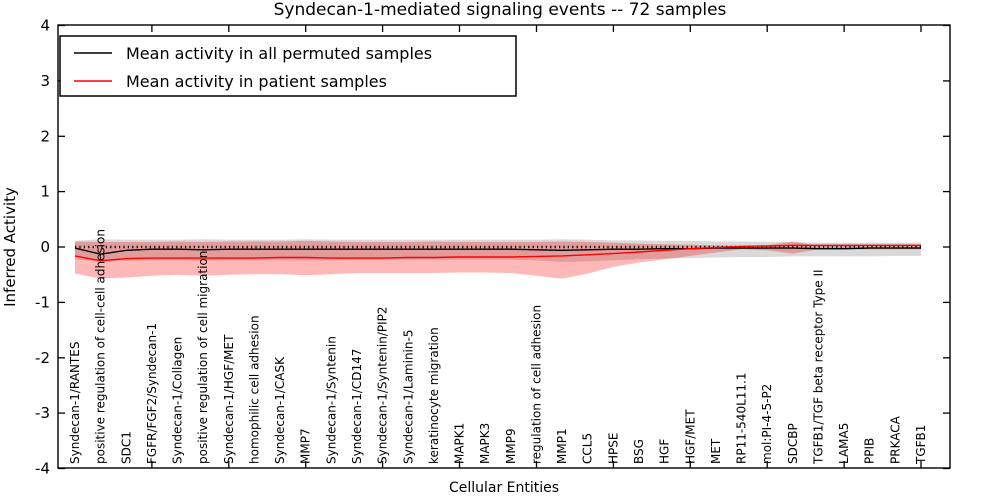 The image size is (1000, 504). I want to click on series-lines, so click(497, 253).